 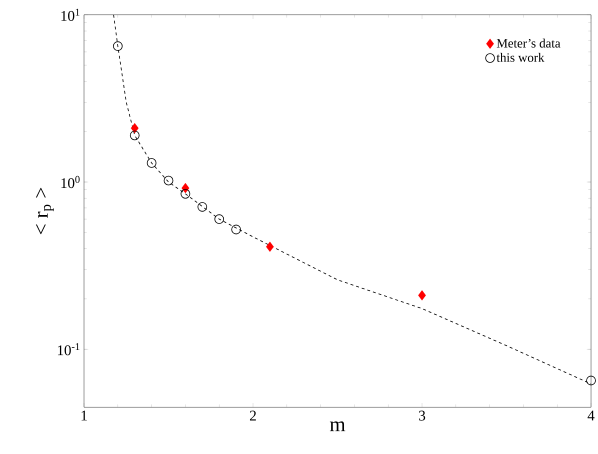 I want to click on y-tick-label: 10$^{-1}$, so click(x=69, y=349).